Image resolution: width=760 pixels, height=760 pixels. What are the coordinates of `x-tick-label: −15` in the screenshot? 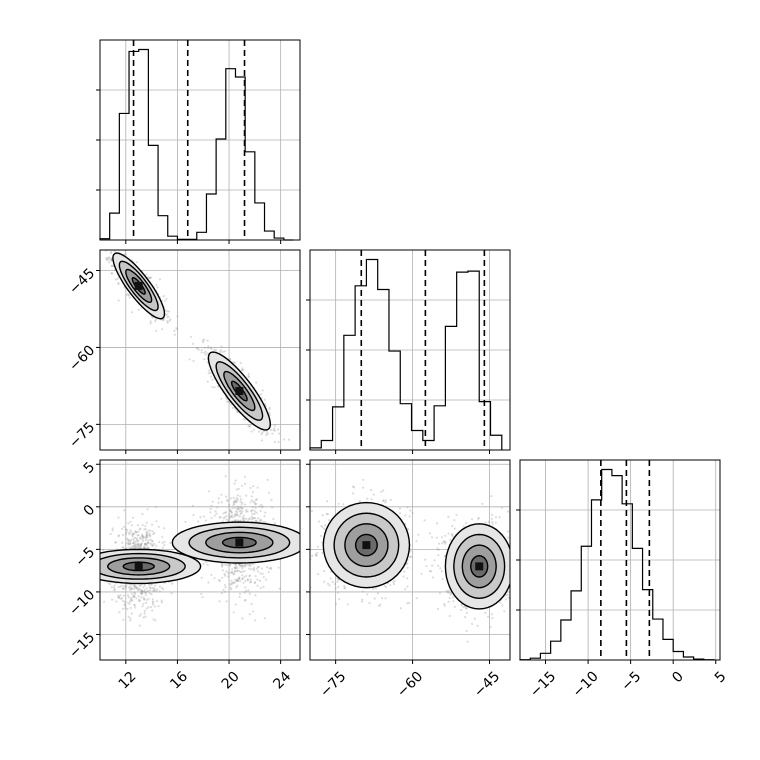 It's located at (543, 685).